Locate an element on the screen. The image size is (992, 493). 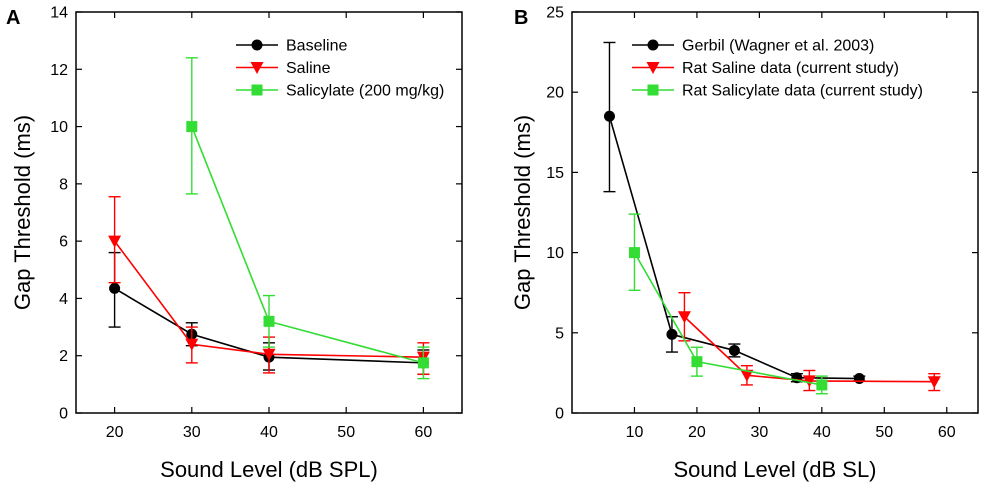
legend-label: Baseline is located at coordinates (316, 46).